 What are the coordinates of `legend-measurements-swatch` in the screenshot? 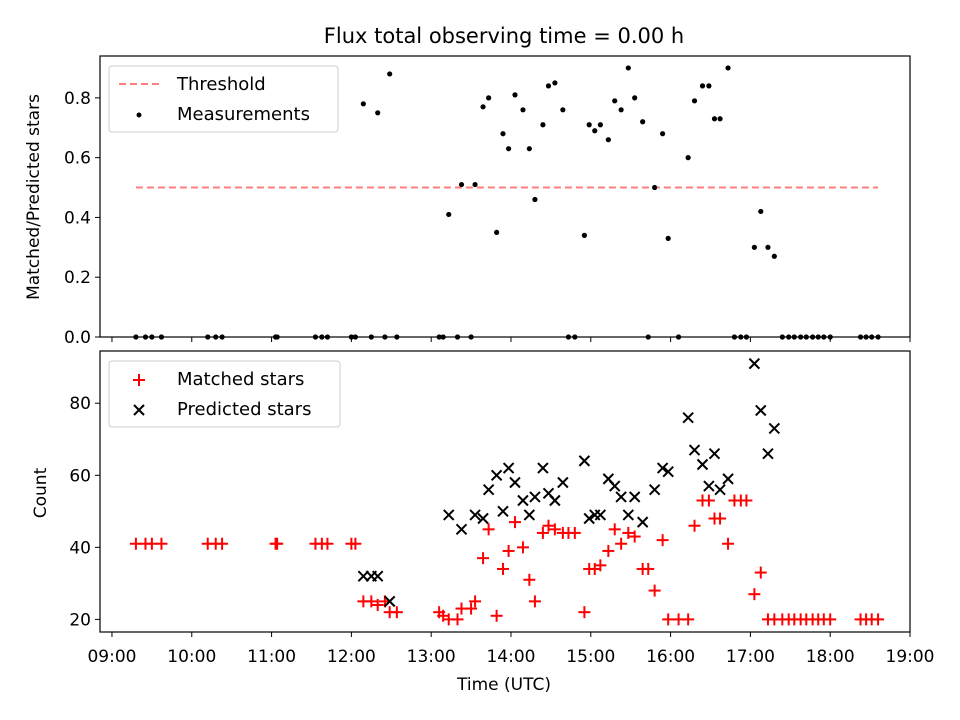 It's located at (139, 115).